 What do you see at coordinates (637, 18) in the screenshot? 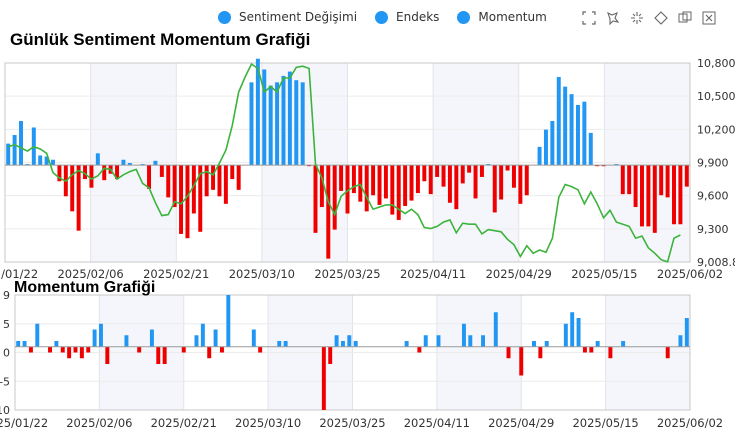
I see `restore-icon` at bounding box center [637, 18].